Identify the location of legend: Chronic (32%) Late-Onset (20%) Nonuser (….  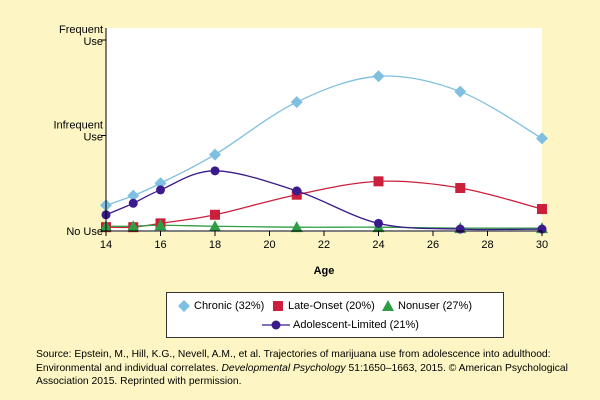
(335, 315).